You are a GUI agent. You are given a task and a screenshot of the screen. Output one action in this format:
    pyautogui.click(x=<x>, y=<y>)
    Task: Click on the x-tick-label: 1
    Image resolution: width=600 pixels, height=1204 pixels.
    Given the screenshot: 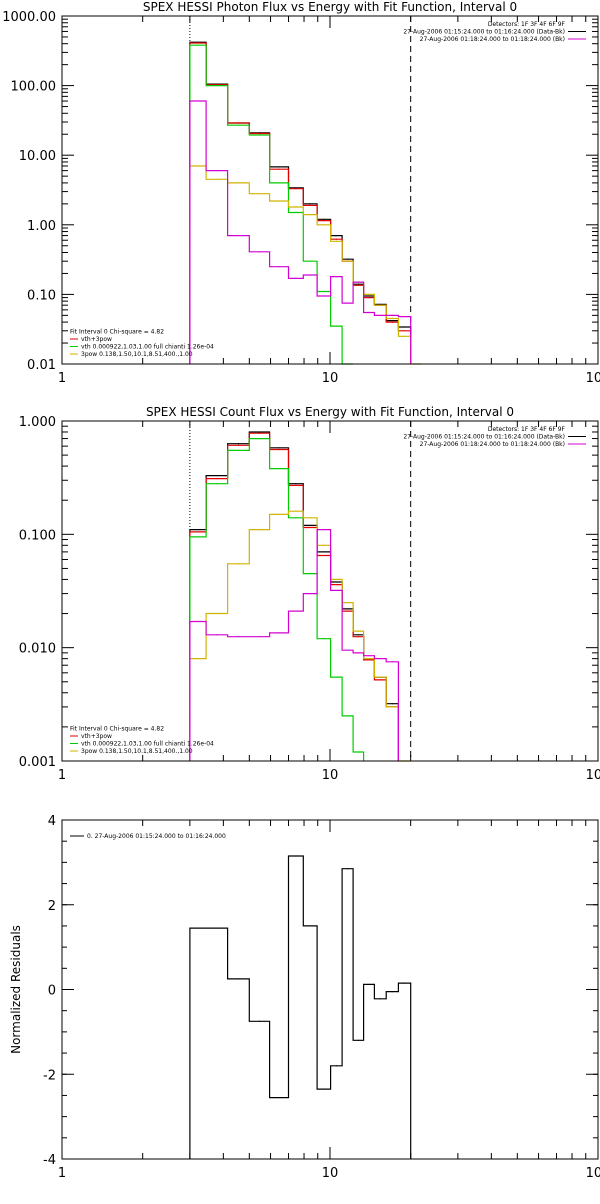 What is the action you would take?
    pyautogui.click(x=62, y=1173)
    